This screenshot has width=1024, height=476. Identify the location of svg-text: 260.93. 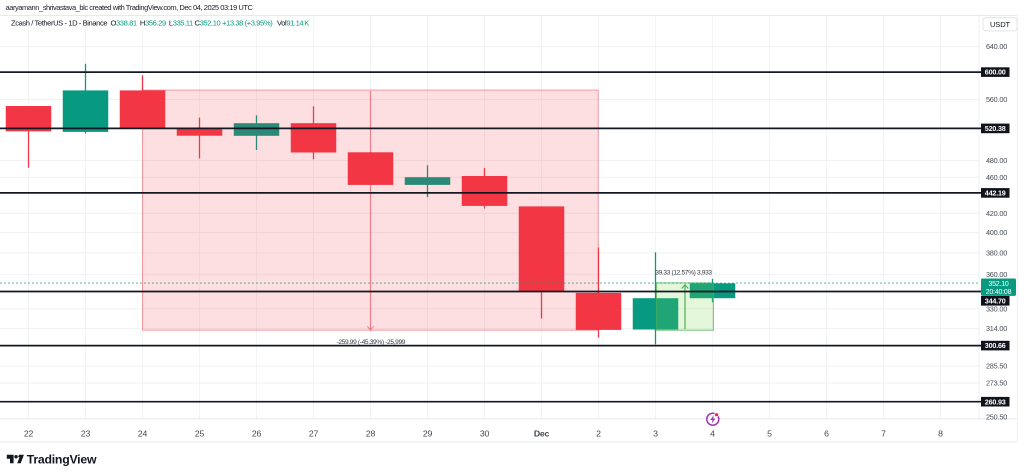
(995, 401).